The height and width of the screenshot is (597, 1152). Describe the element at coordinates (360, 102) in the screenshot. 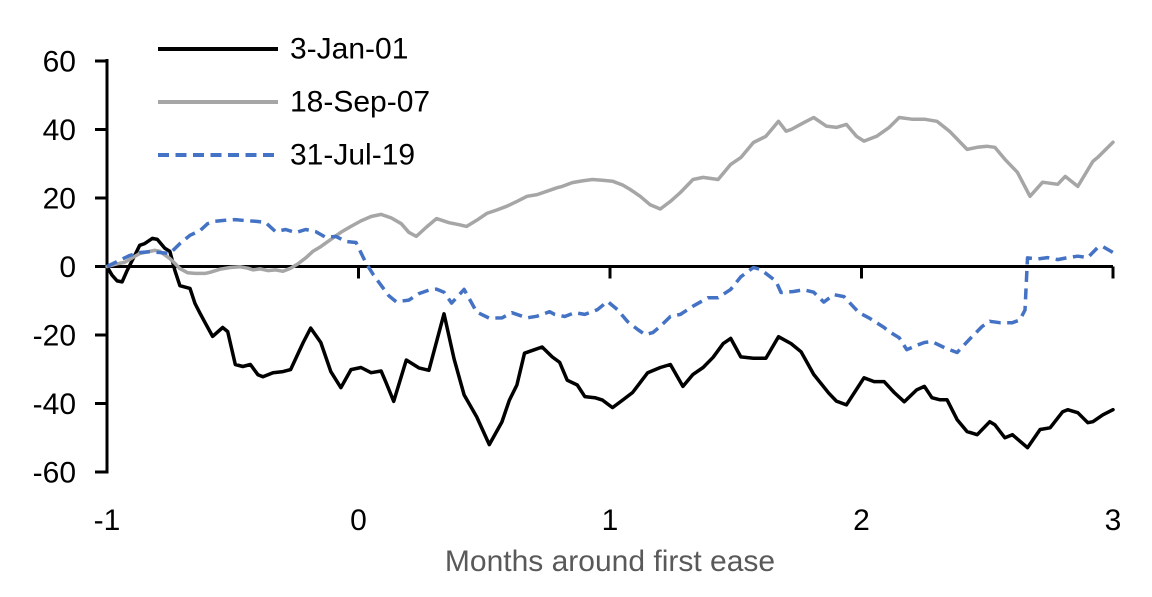

I see `legend-label: 18-Sep-07` at that location.